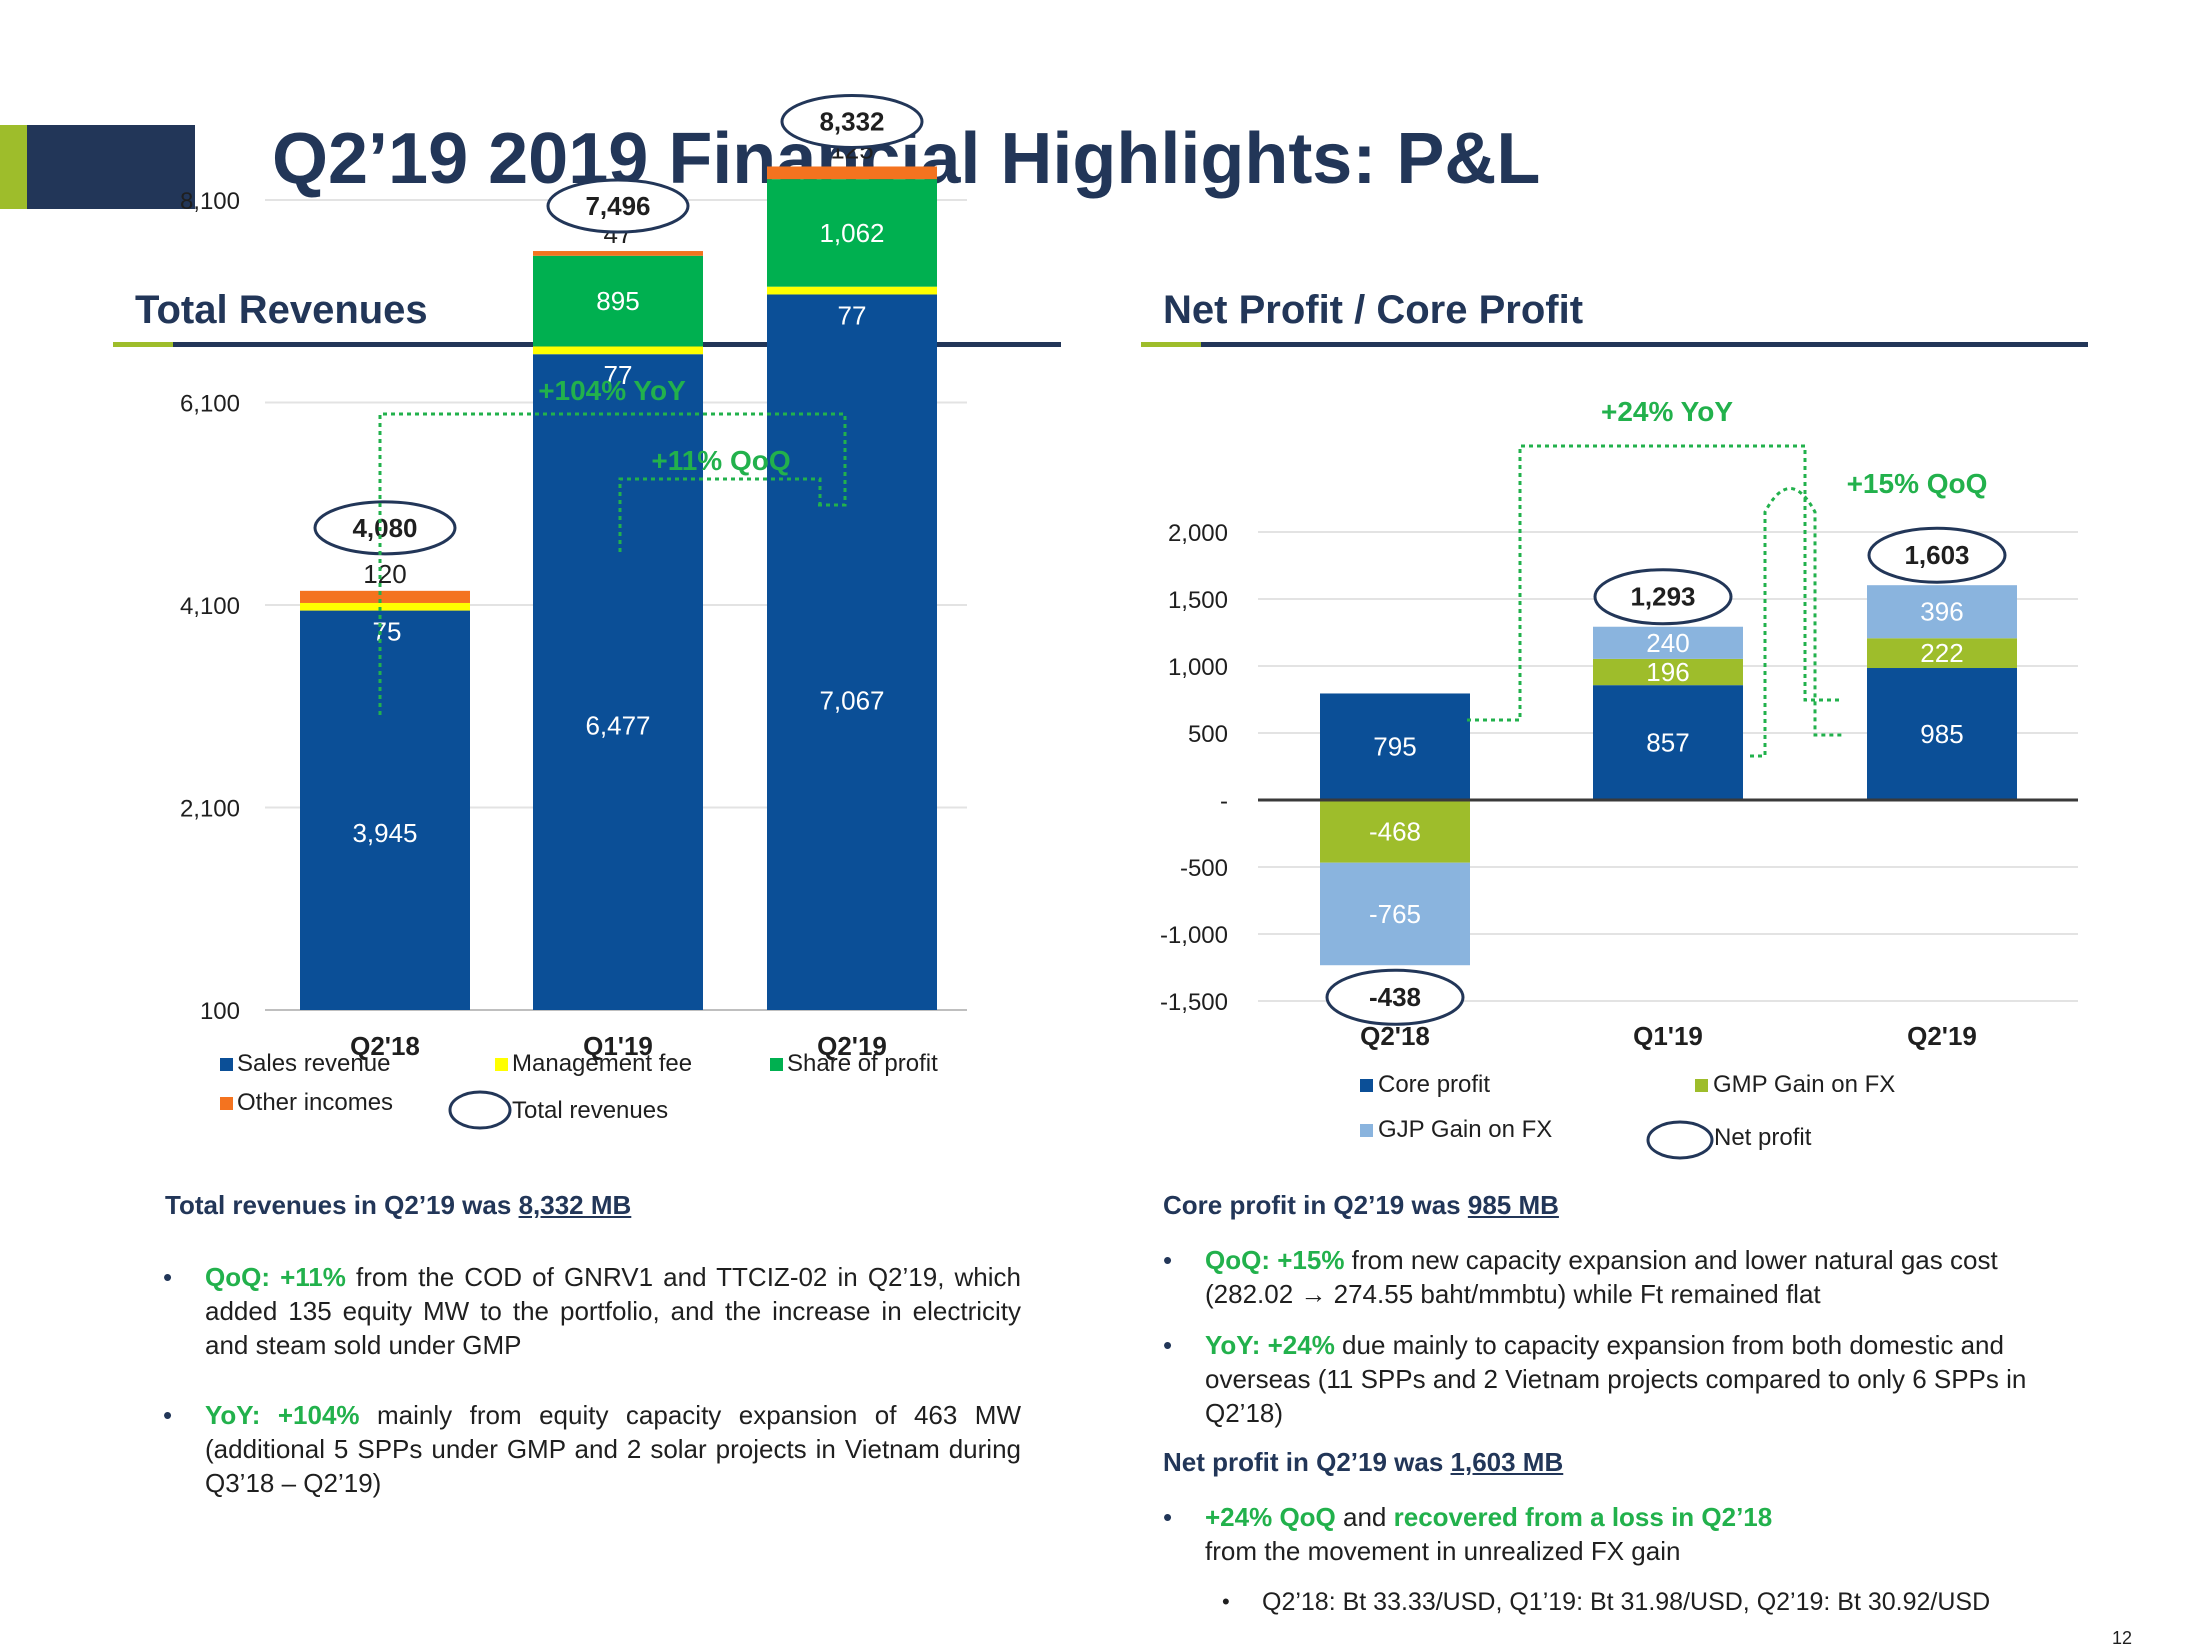 The height and width of the screenshot is (1650, 2200). Describe the element at coordinates (1395, 914) in the screenshot. I see `data-label-gjp-gain-on-fx: -765` at that location.